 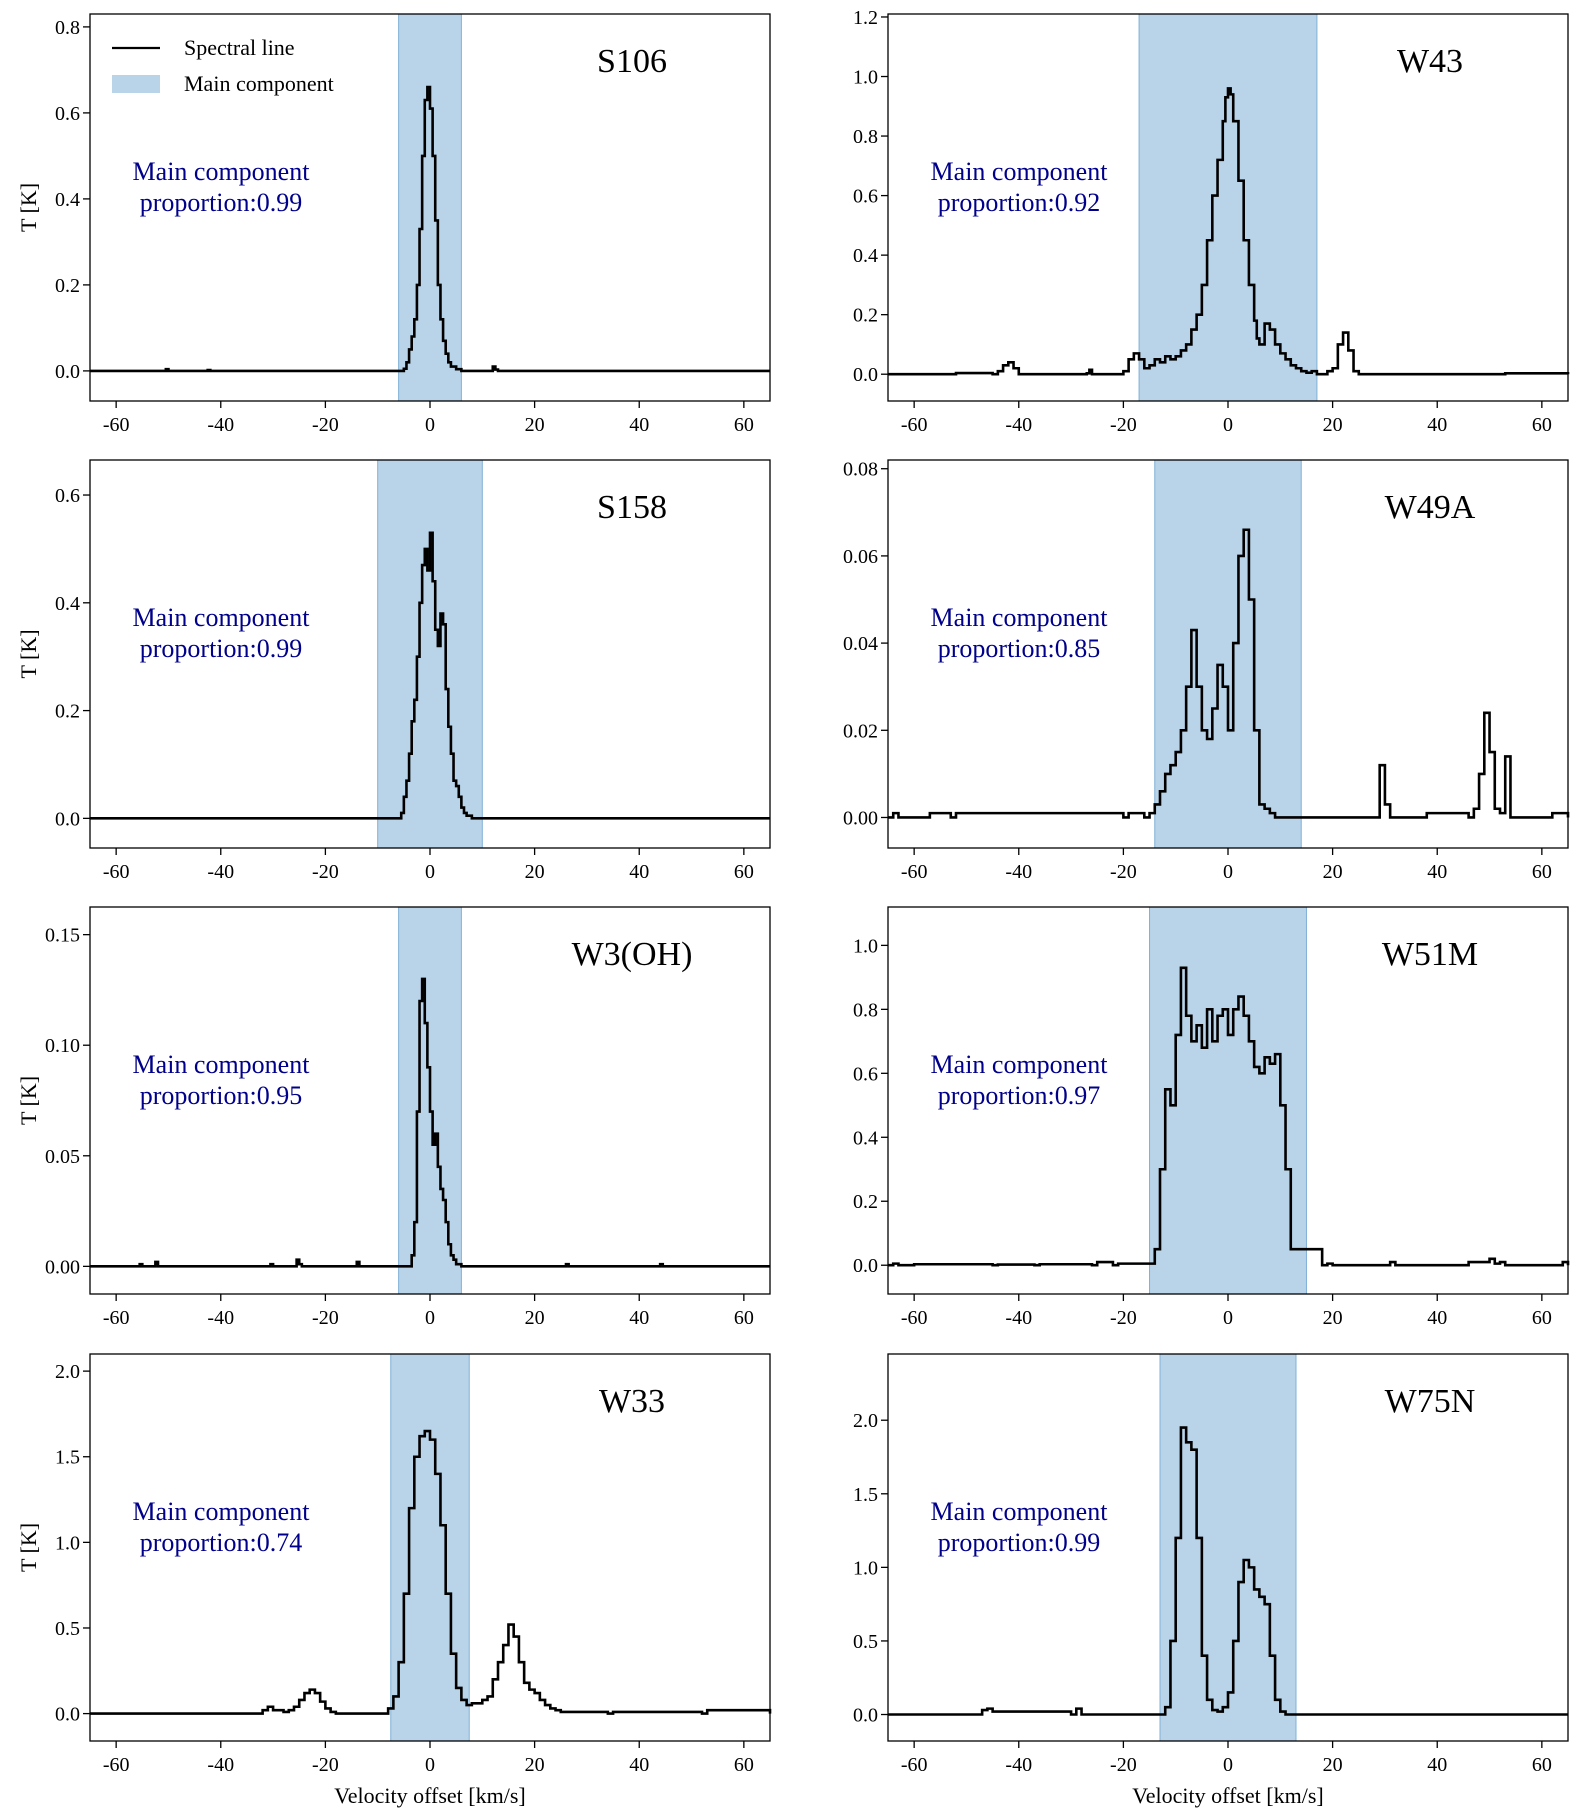 What do you see at coordinates (860, 731) in the screenshot?
I see `y-tick-label: 0.02` at bounding box center [860, 731].